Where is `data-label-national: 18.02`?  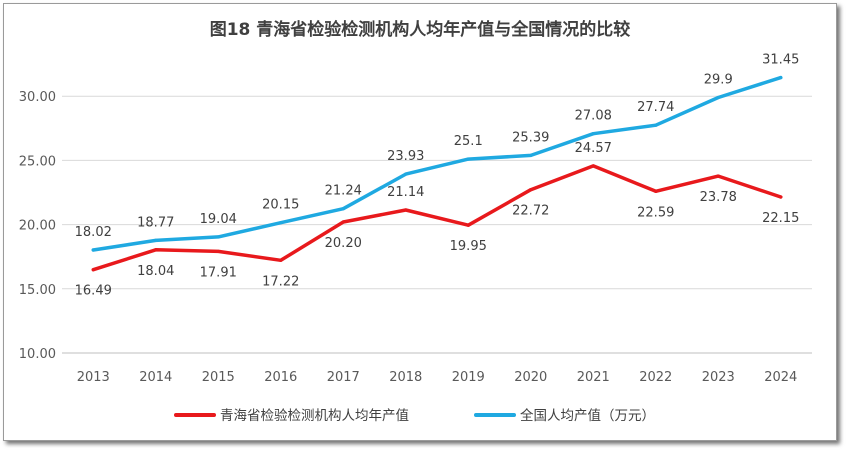 data-label-national: 18.02 is located at coordinates (93, 232).